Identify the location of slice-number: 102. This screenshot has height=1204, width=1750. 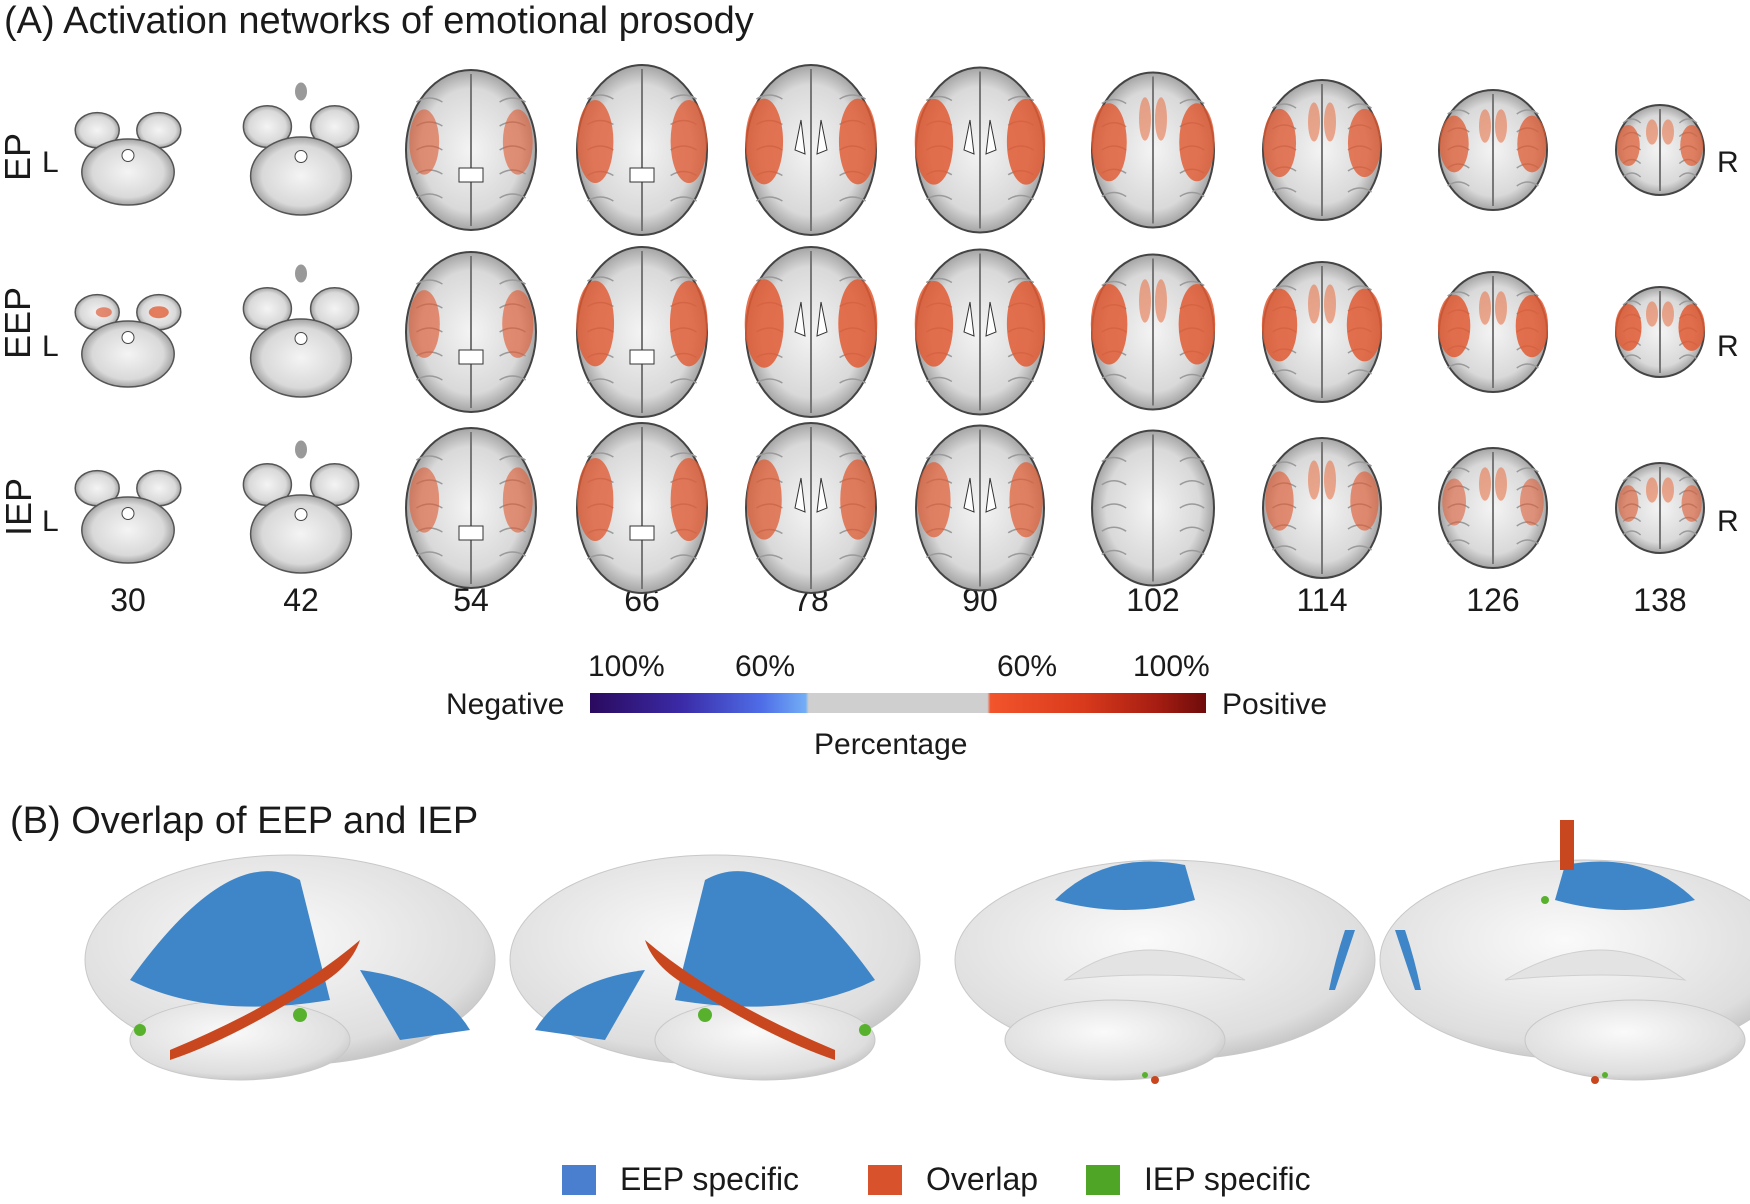
(1153, 600).